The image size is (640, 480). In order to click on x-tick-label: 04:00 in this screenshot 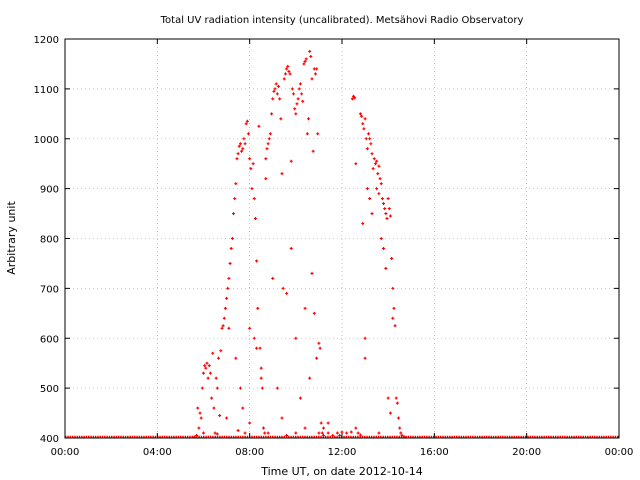, I will do `click(157, 452)`.